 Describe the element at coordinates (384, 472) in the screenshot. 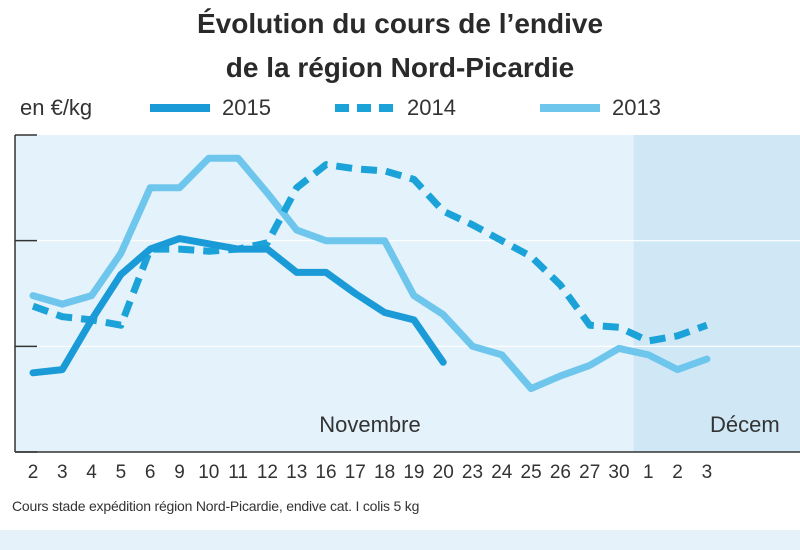

I see `x-tick-label: 18` at that location.